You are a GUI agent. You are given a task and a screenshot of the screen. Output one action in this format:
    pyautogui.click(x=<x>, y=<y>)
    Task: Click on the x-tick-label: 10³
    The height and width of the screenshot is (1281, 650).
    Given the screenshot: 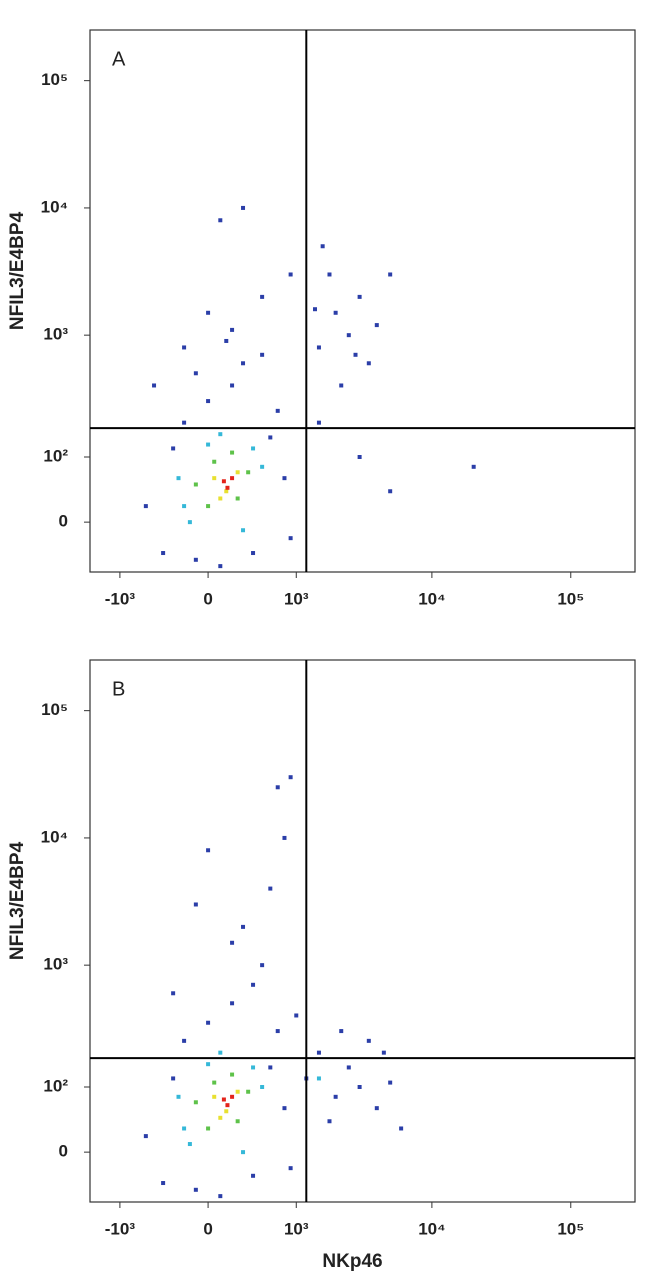 What is the action you would take?
    pyautogui.click(x=296, y=1228)
    